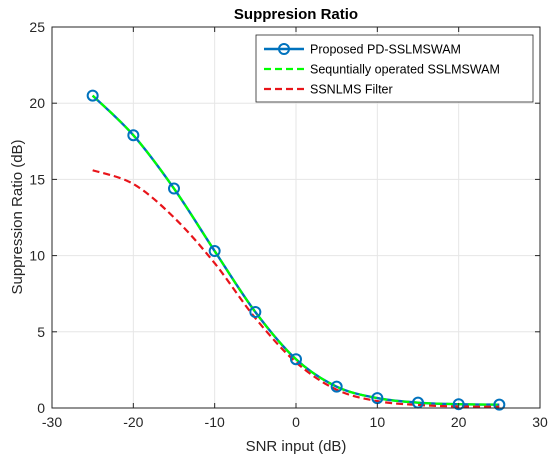 Image resolution: width=550 pixels, height=463 pixels. What do you see at coordinates (378, 422) in the screenshot?
I see `x-tick-label: 10` at bounding box center [378, 422].